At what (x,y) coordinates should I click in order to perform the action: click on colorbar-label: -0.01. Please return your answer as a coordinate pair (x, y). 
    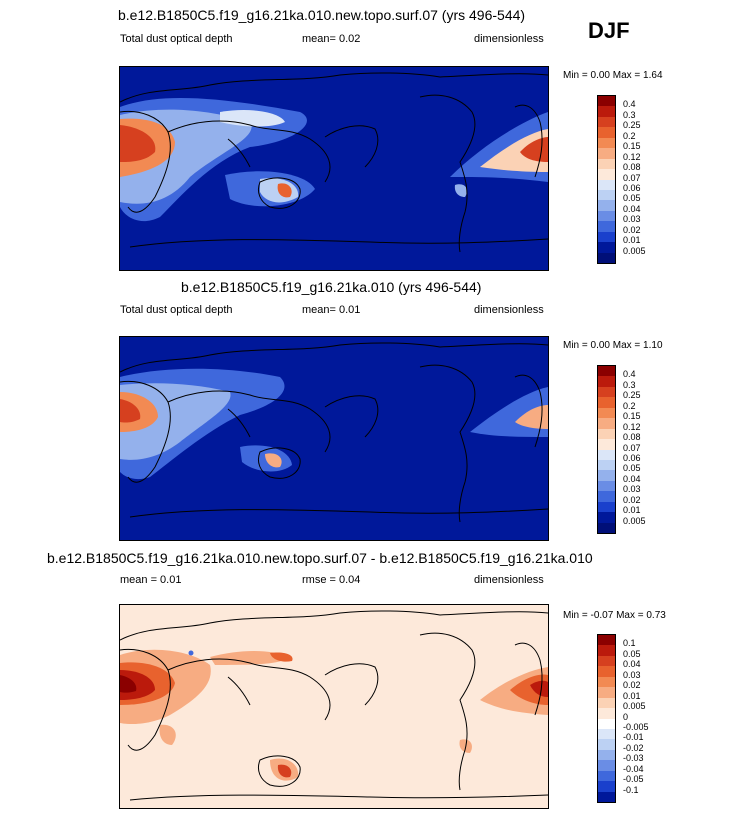
    Looking at the image, I should click on (633, 737).